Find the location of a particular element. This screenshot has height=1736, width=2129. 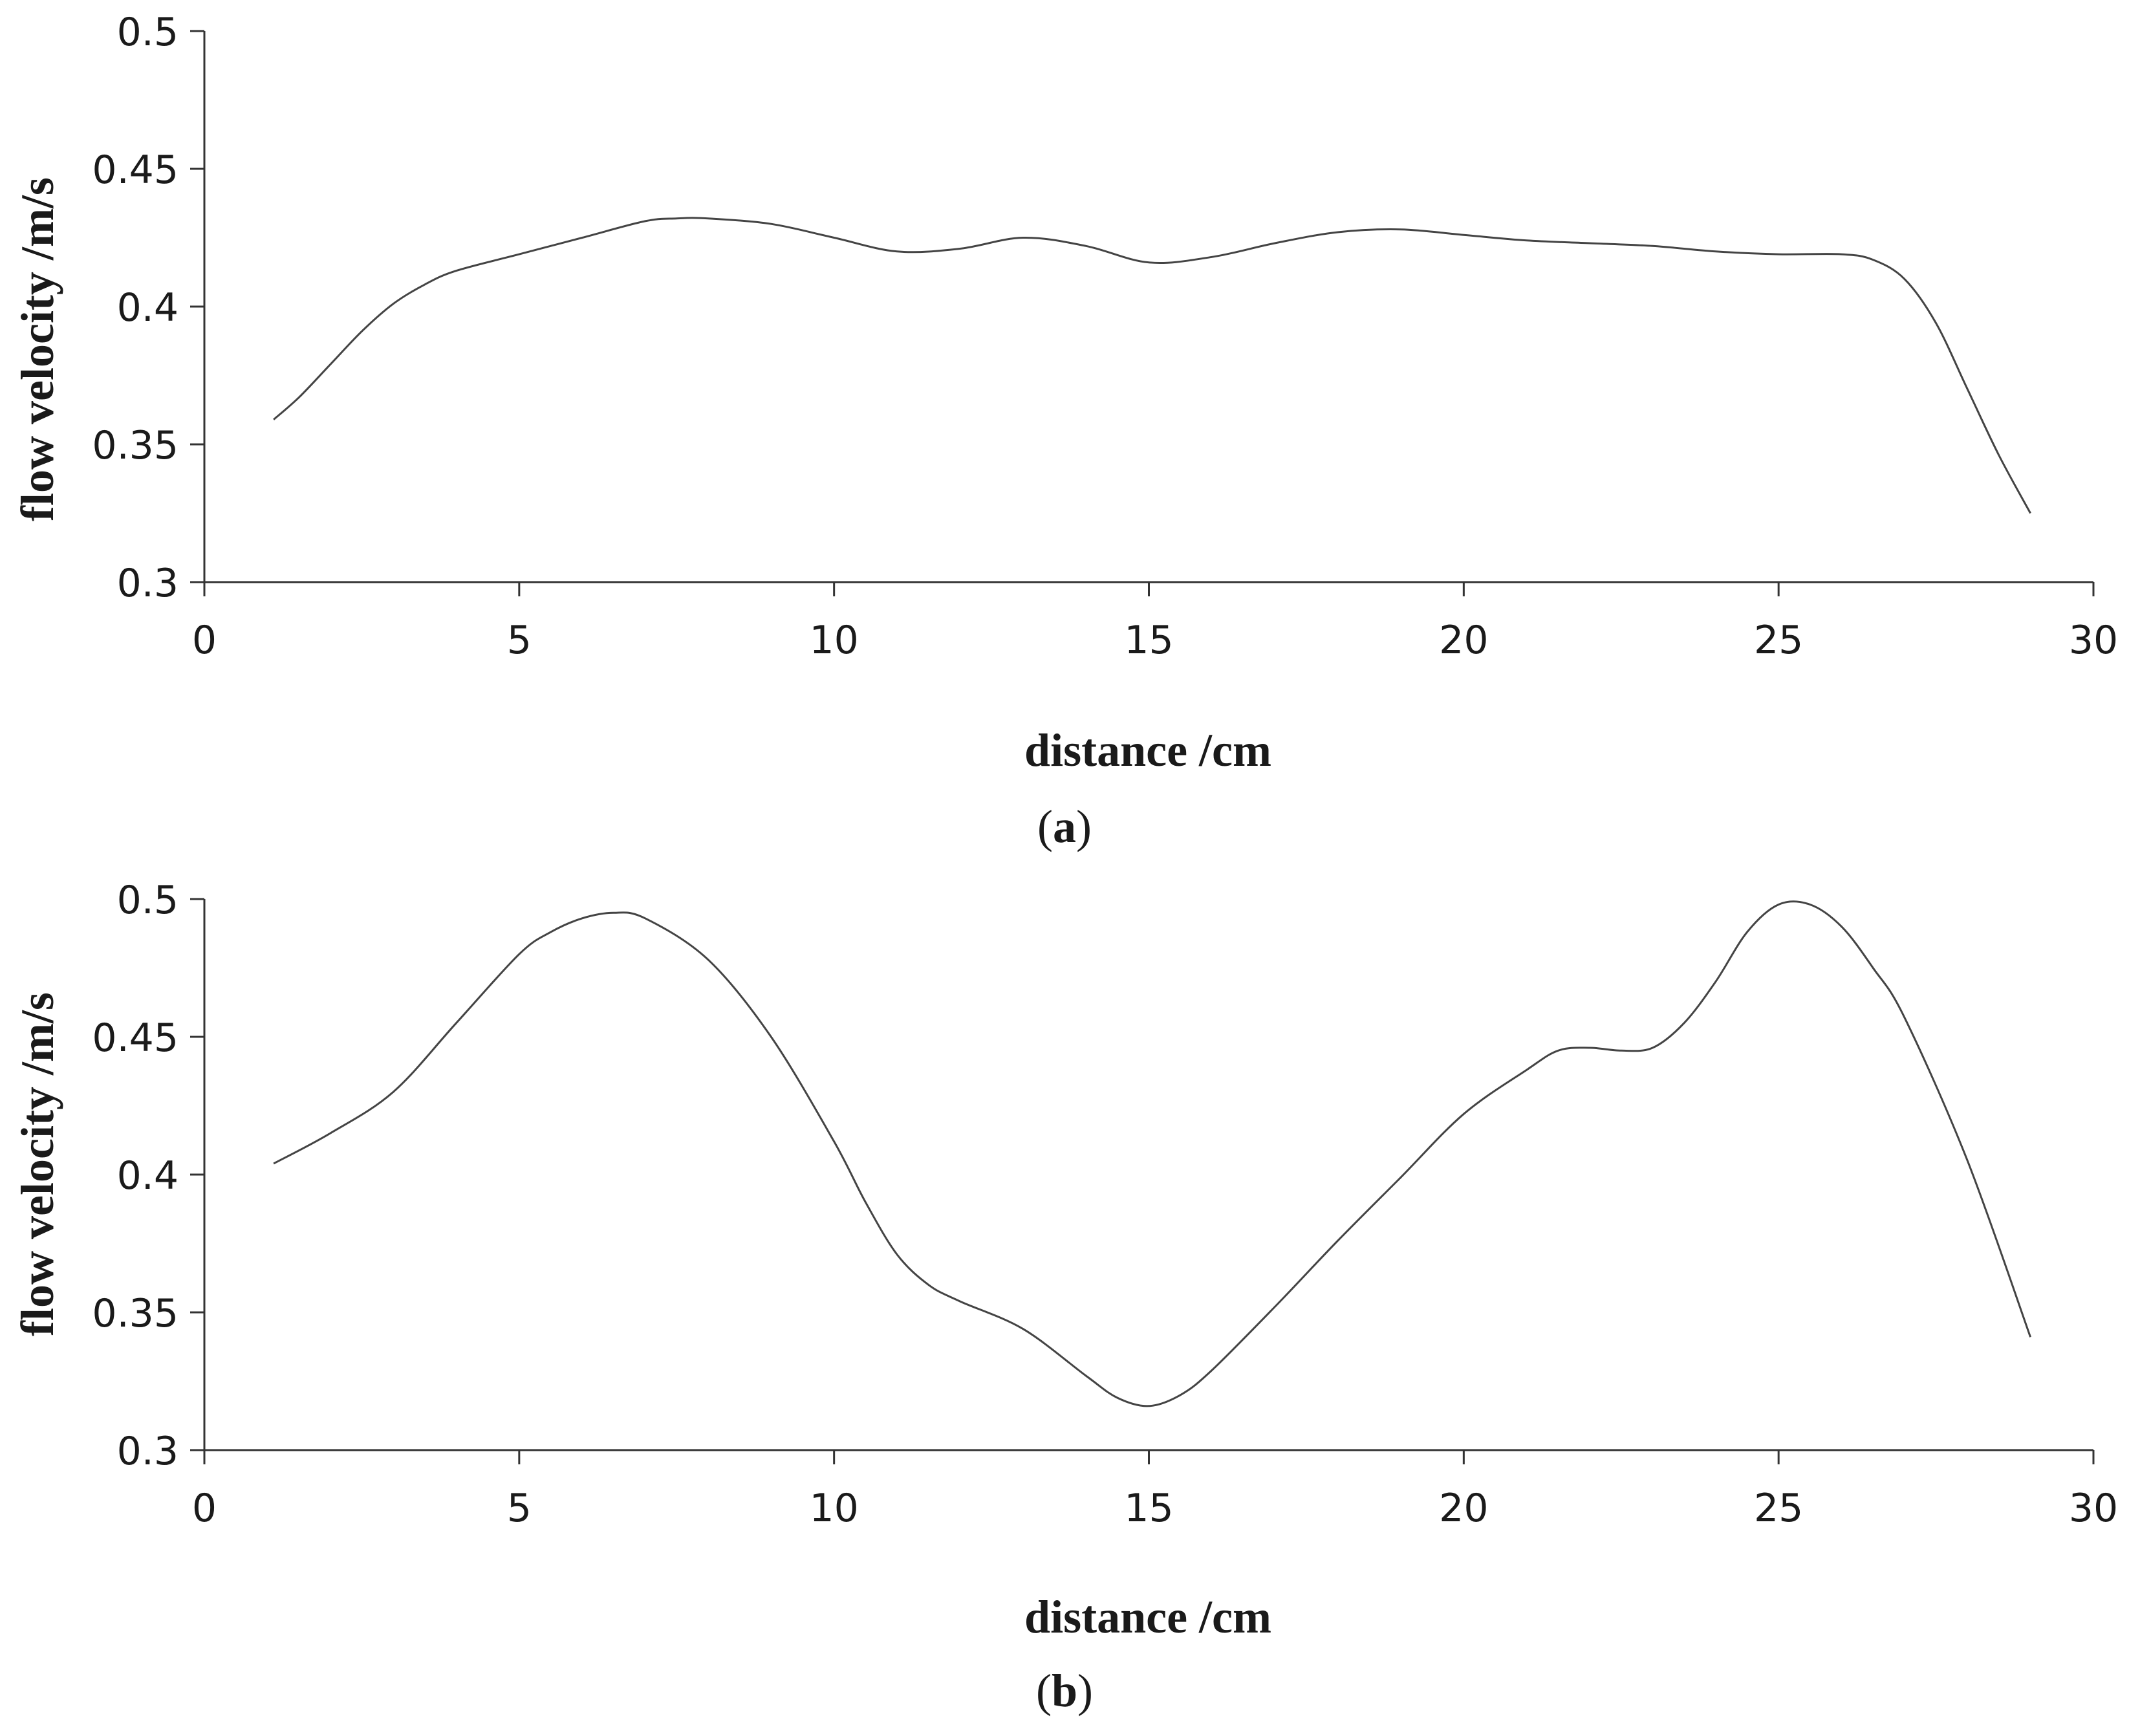

panel-b-x-tick-label: 5 is located at coordinates (519, 1508).